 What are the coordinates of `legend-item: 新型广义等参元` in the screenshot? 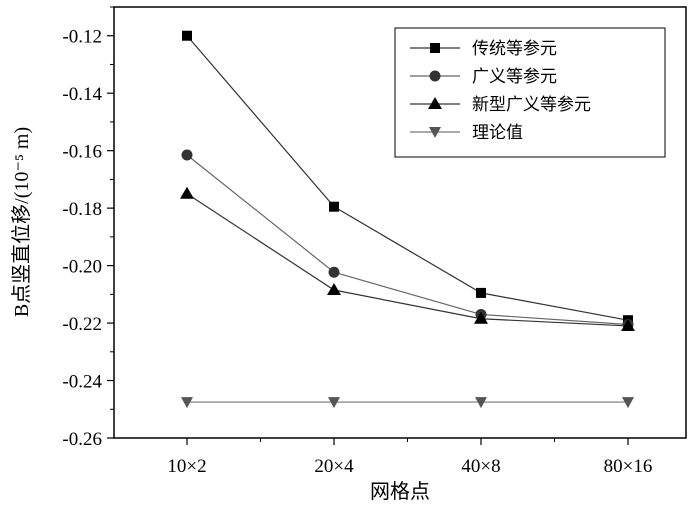 It's located at (500, 104).